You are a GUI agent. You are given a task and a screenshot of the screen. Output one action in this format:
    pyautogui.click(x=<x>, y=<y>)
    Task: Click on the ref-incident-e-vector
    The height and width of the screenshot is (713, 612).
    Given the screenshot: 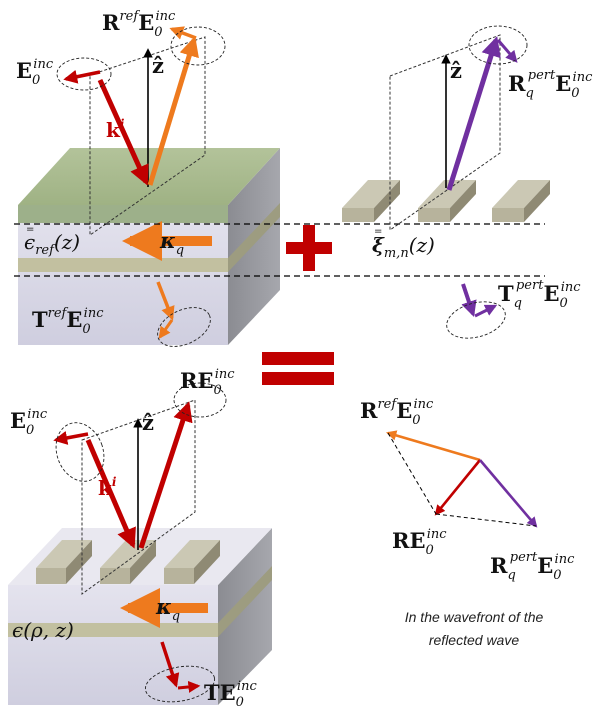 What is the action you would take?
    pyautogui.click(x=82, y=76)
    